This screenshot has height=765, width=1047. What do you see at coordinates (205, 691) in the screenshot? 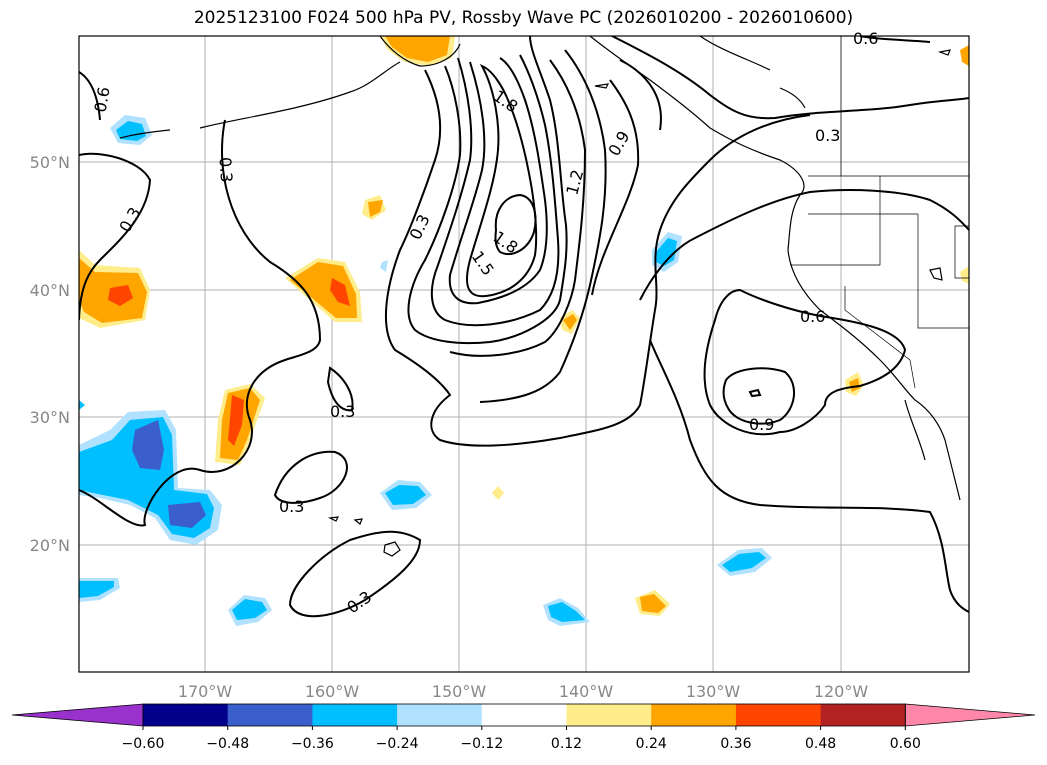
I see `lon-label-170w: 170°W` at bounding box center [205, 691].